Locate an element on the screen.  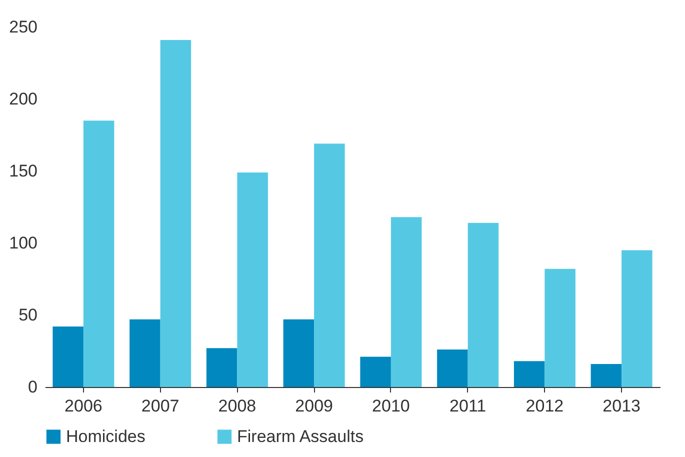
y-tick-label: 150 is located at coordinates (23, 171).